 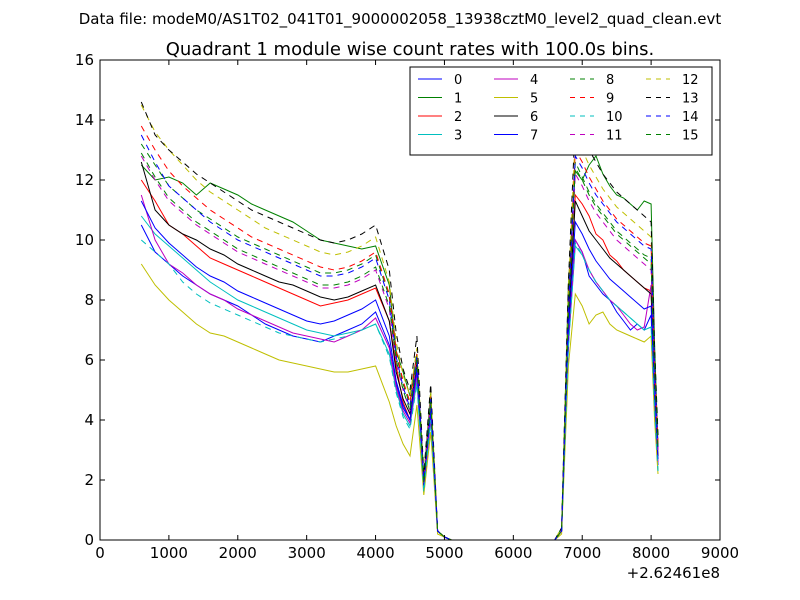 I want to click on y-tick-label-6: 12, so click(x=84, y=180).